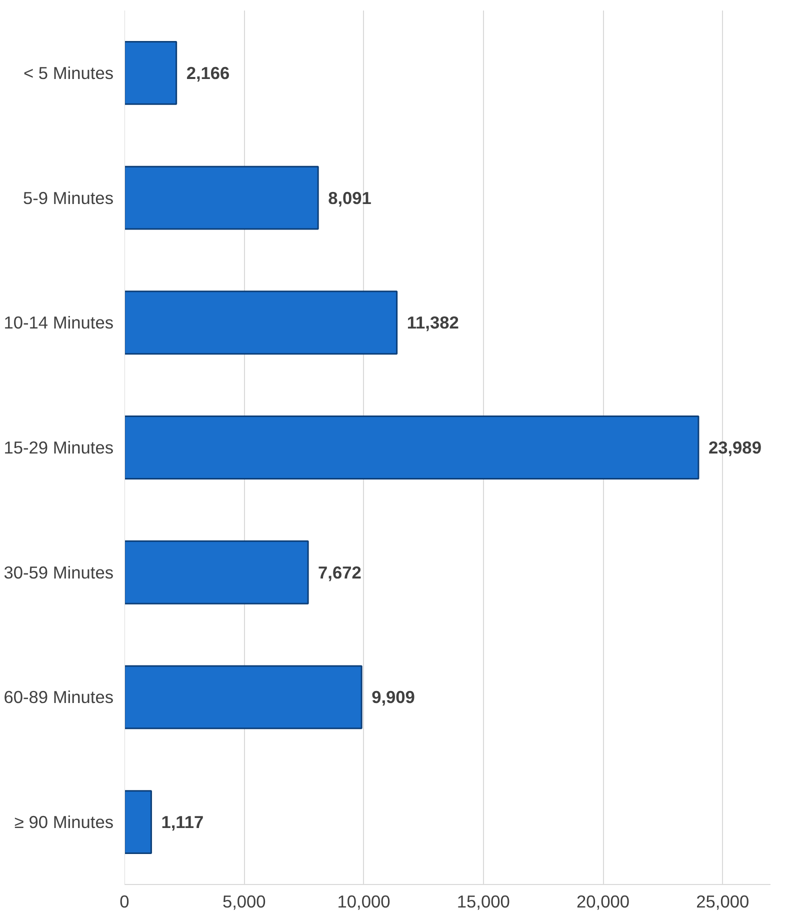 Image resolution: width=792 pixels, height=916 pixels. I want to click on x-tick-label: 0, so click(125, 902).